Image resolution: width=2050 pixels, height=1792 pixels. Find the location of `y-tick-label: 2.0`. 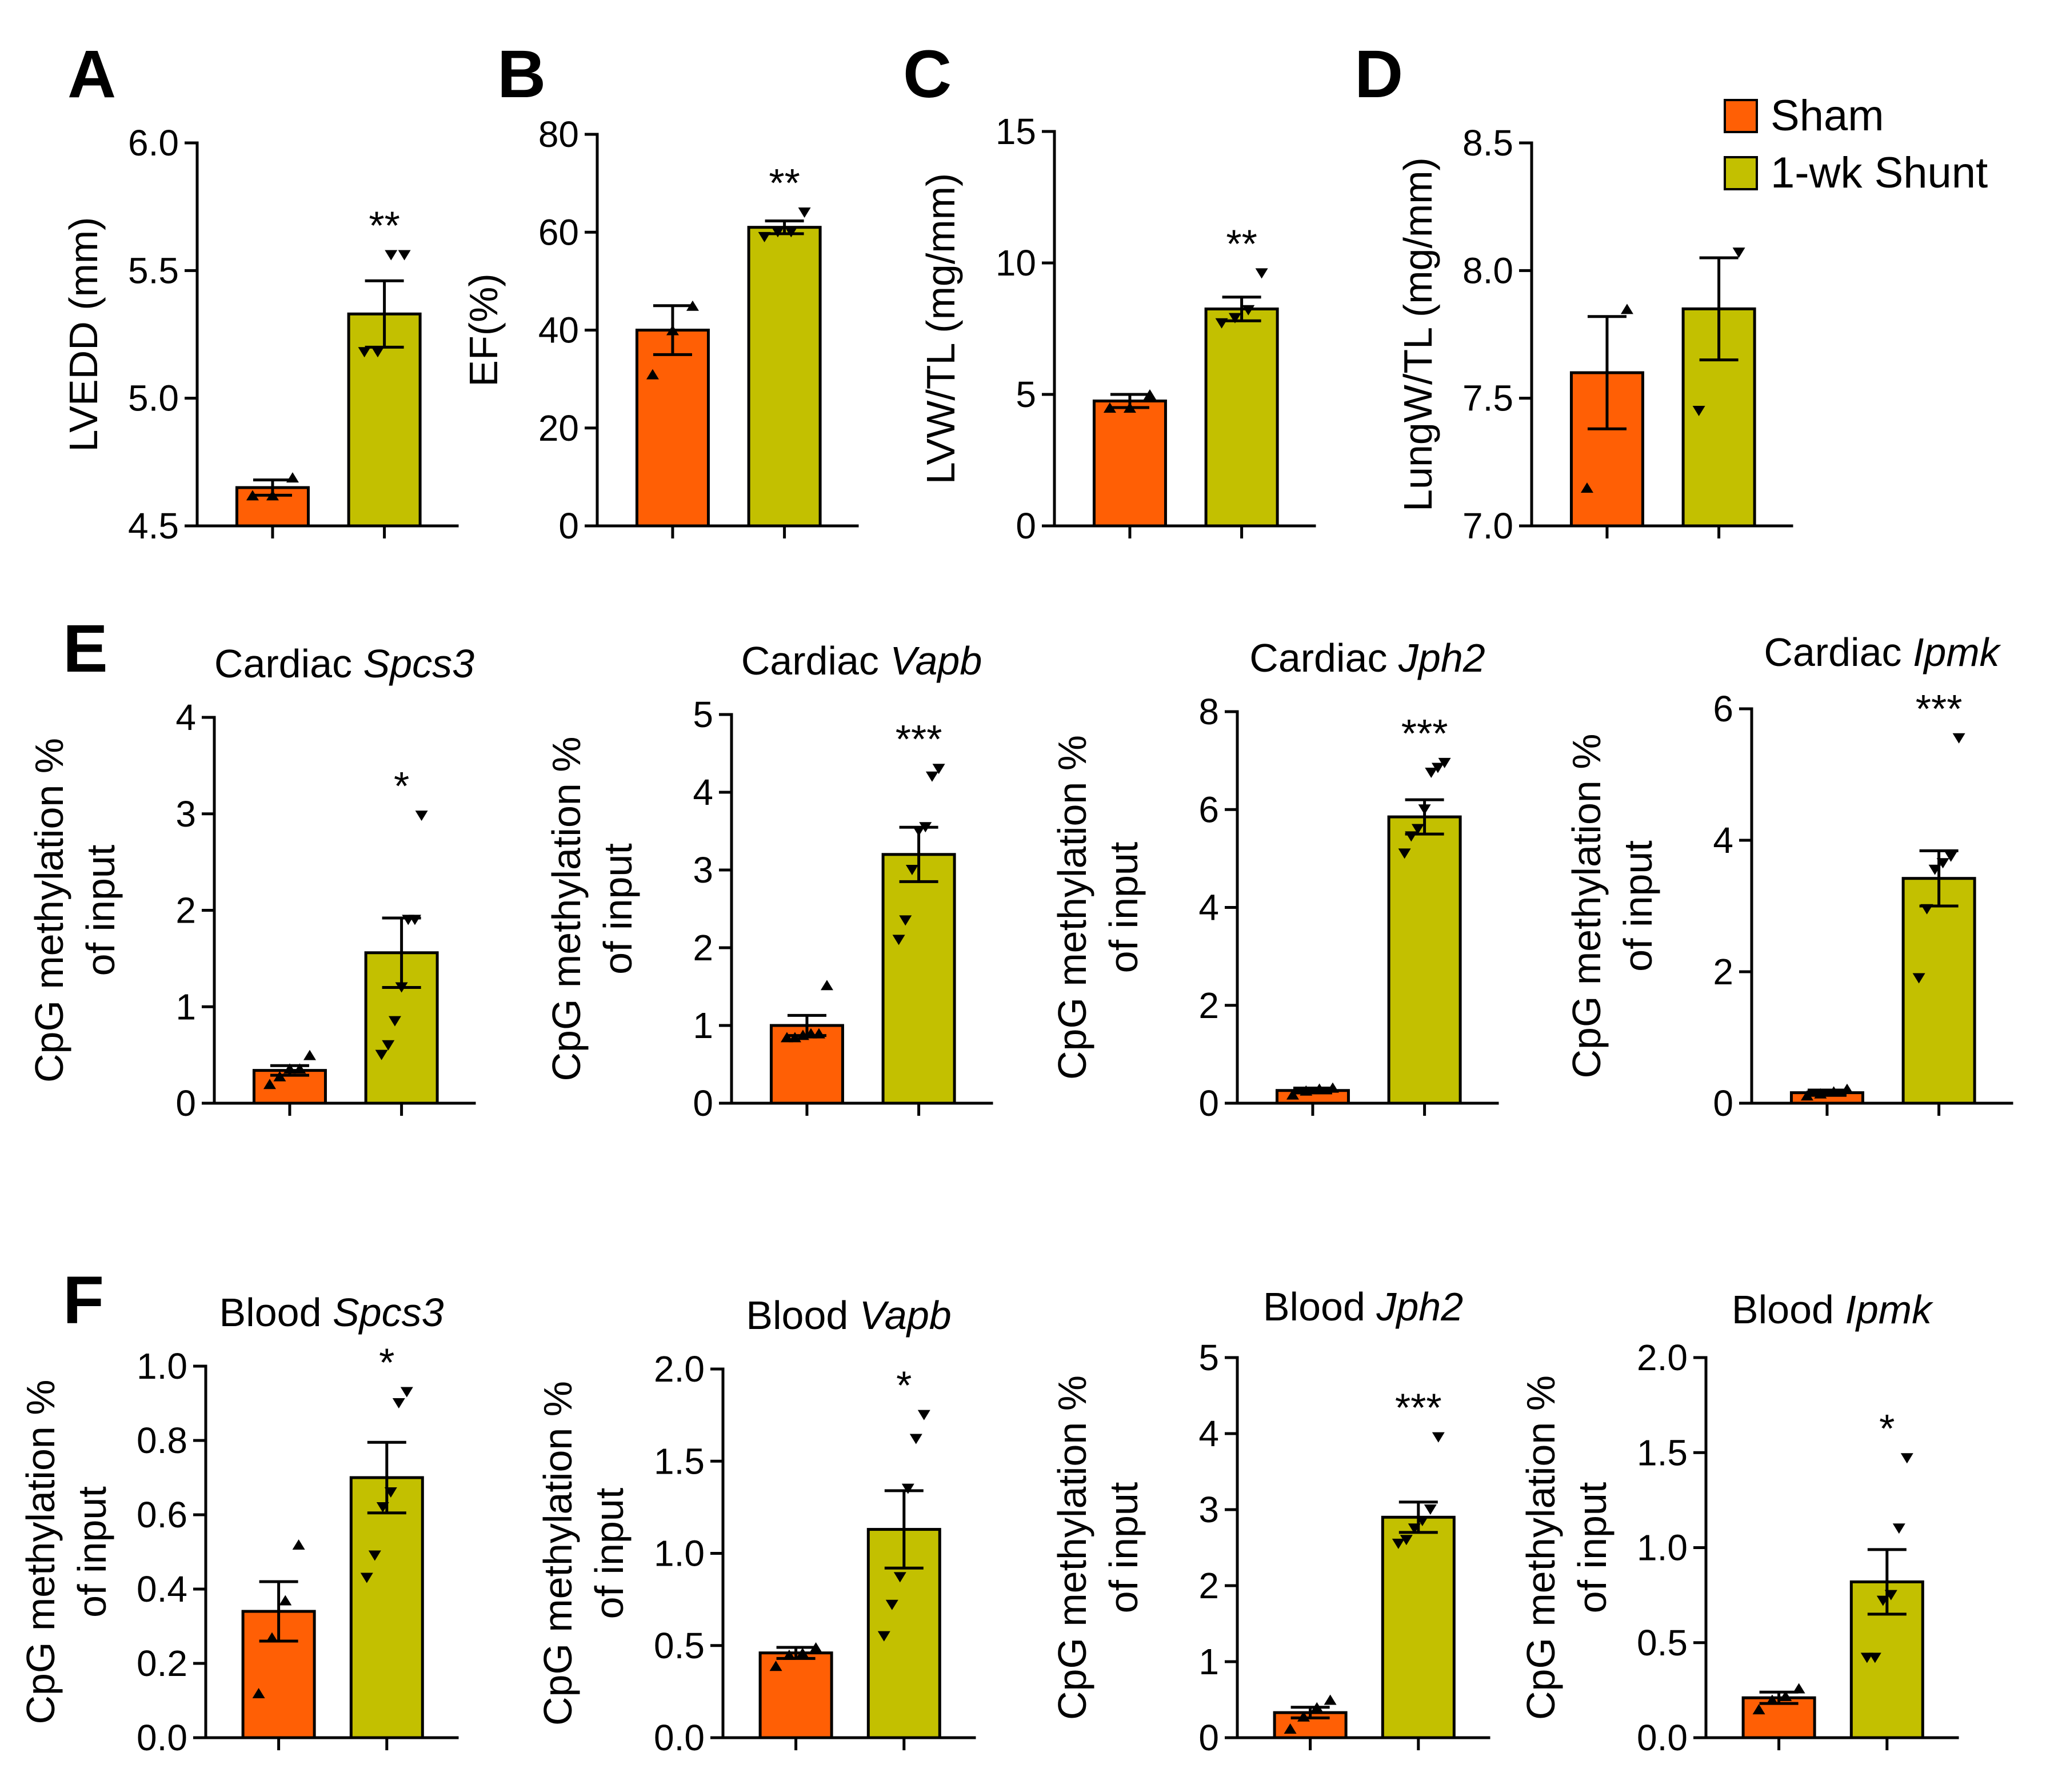

y-tick-label: 2.0 is located at coordinates (1662, 1357).